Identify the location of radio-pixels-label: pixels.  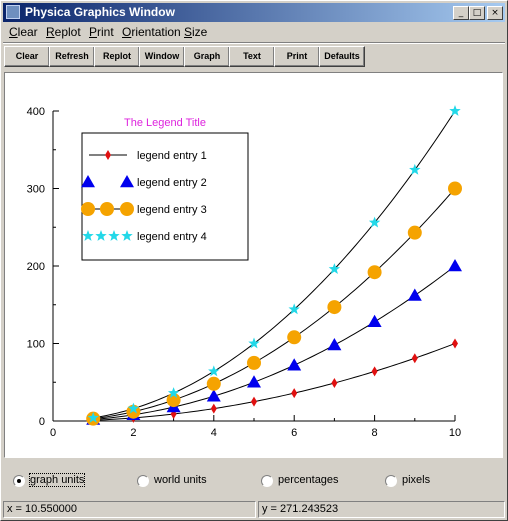
(416, 480).